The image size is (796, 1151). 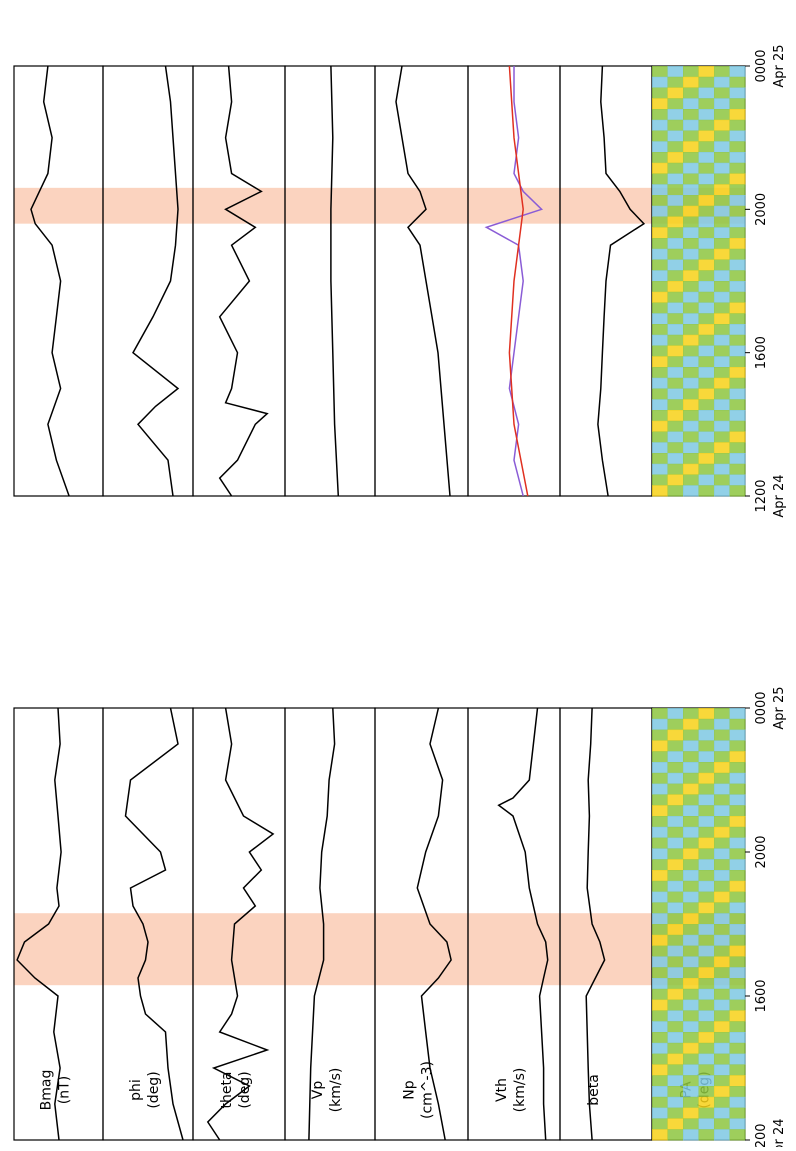 What do you see at coordinates (322, 924) in the screenshot?
I see `trace-vp` at bounding box center [322, 924].